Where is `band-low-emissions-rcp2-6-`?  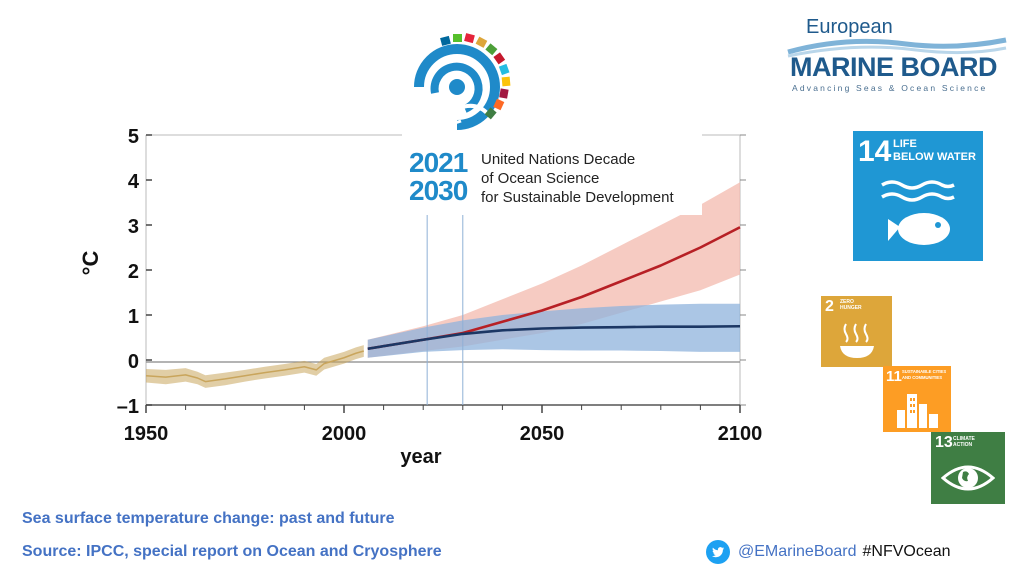 band-low-emissions-rcp2-6- is located at coordinates (553, 330).